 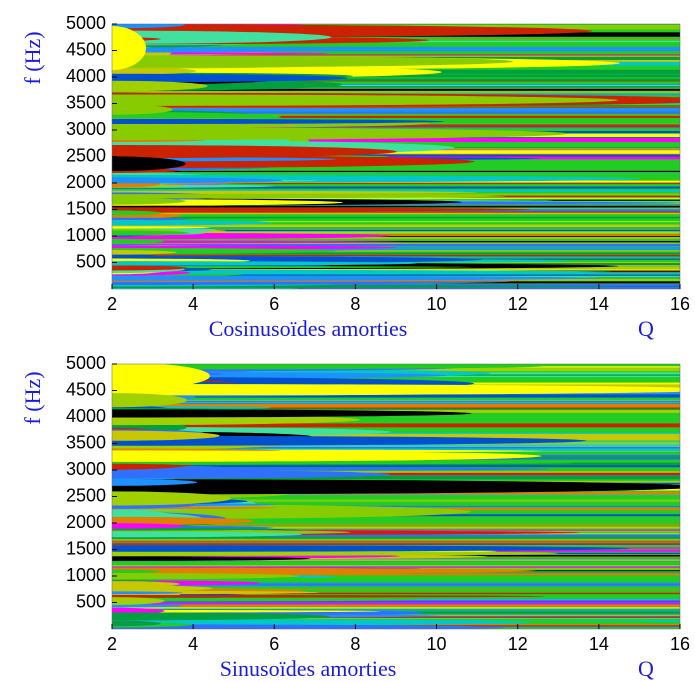 What do you see at coordinates (274, 304) in the screenshot?
I see `x-tick-label: 6` at bounding box center [274, 304].